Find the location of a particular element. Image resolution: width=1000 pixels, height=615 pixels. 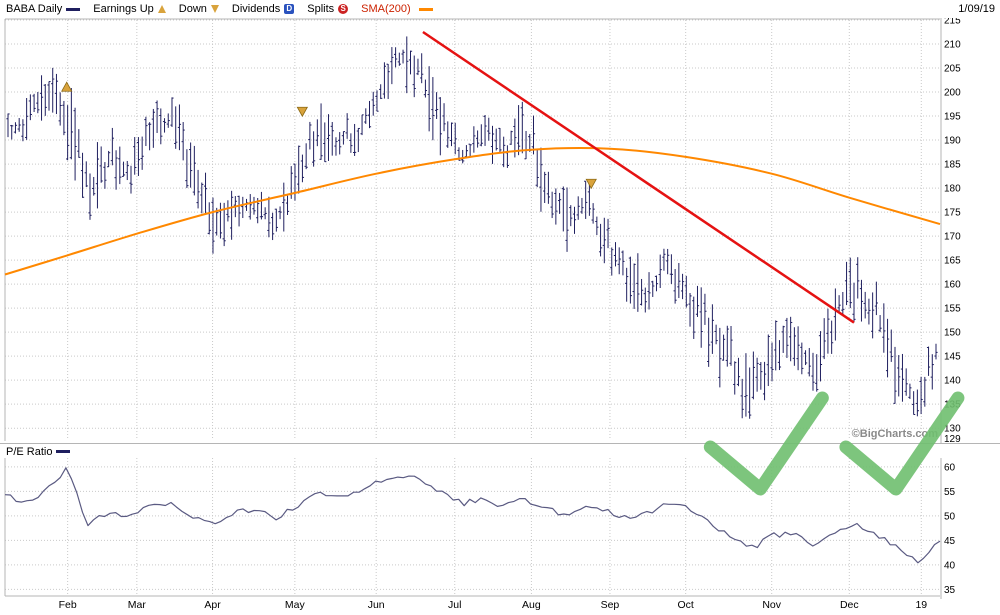

svg-text: 35 is located at coordinates (950, 590).